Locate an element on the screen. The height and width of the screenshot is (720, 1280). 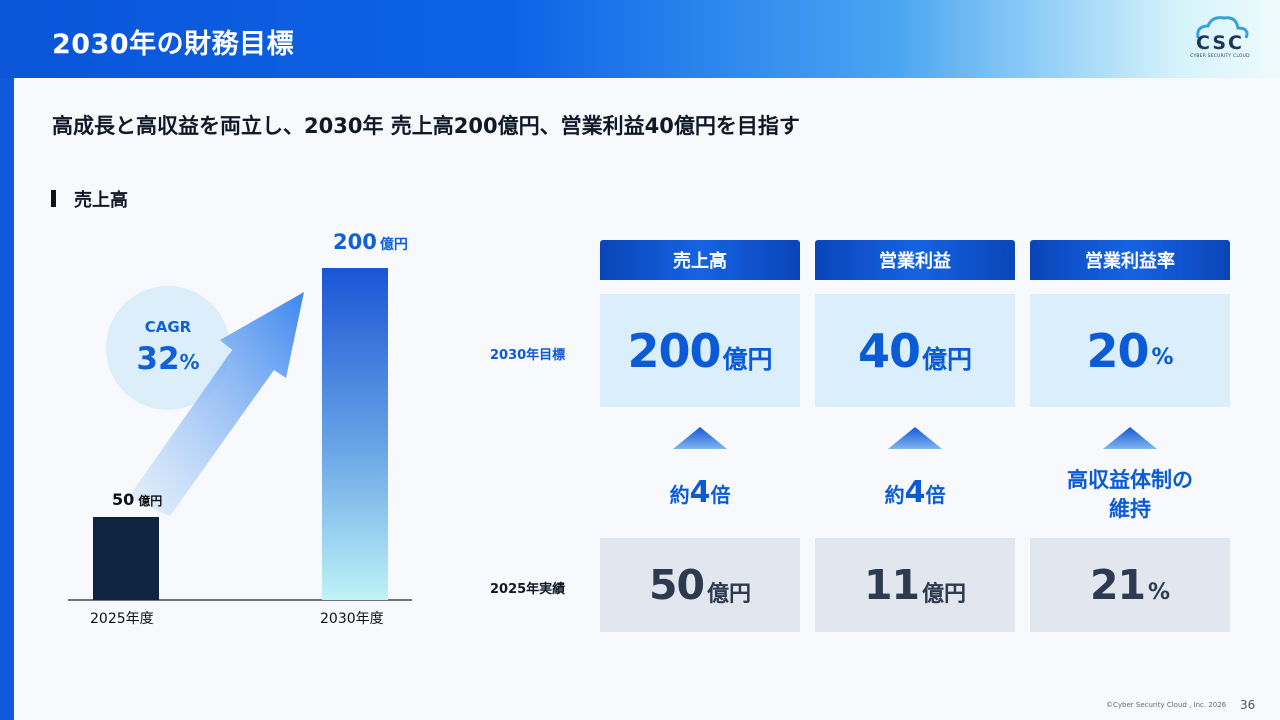
category-label-2025: 2025年度 is located at coordinates (122, 619).